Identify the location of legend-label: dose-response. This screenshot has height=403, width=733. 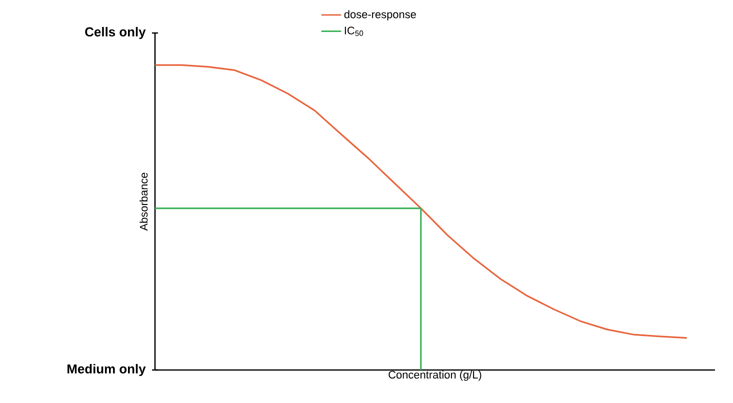
(380, 15).